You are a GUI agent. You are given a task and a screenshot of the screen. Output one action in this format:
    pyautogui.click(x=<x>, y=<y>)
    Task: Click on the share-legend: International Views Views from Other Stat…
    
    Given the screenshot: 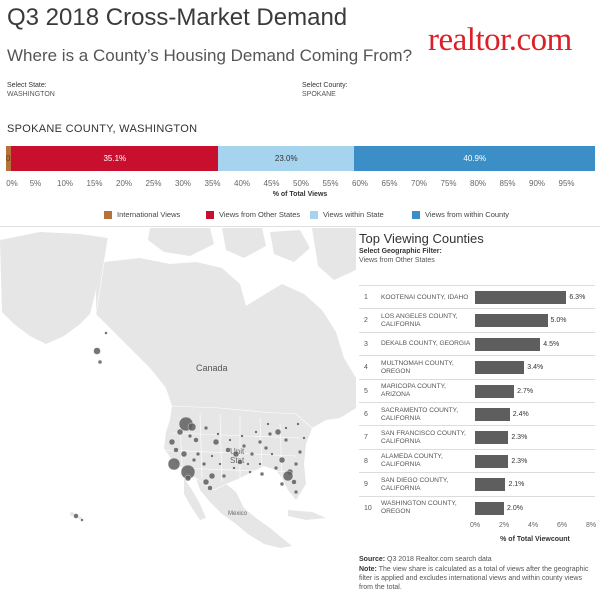 What is the action you would take?
    pyautogui.click(x=300, y=216)
    